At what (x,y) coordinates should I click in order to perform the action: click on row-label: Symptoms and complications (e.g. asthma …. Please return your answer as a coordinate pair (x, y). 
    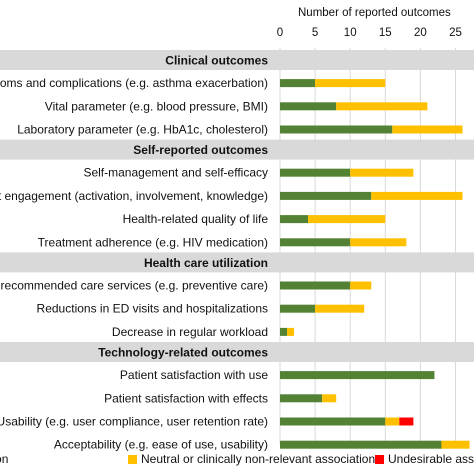
    Looking at the image, I should click on (134, 83).